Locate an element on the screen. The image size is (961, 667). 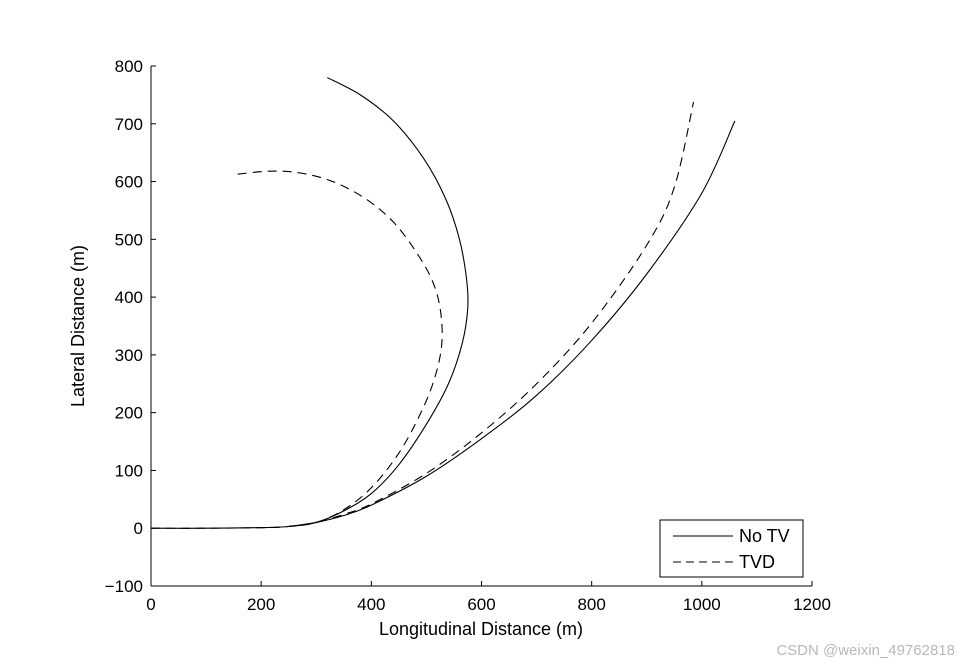
y-tick-label: 300 is located at coordinates (129, 355).